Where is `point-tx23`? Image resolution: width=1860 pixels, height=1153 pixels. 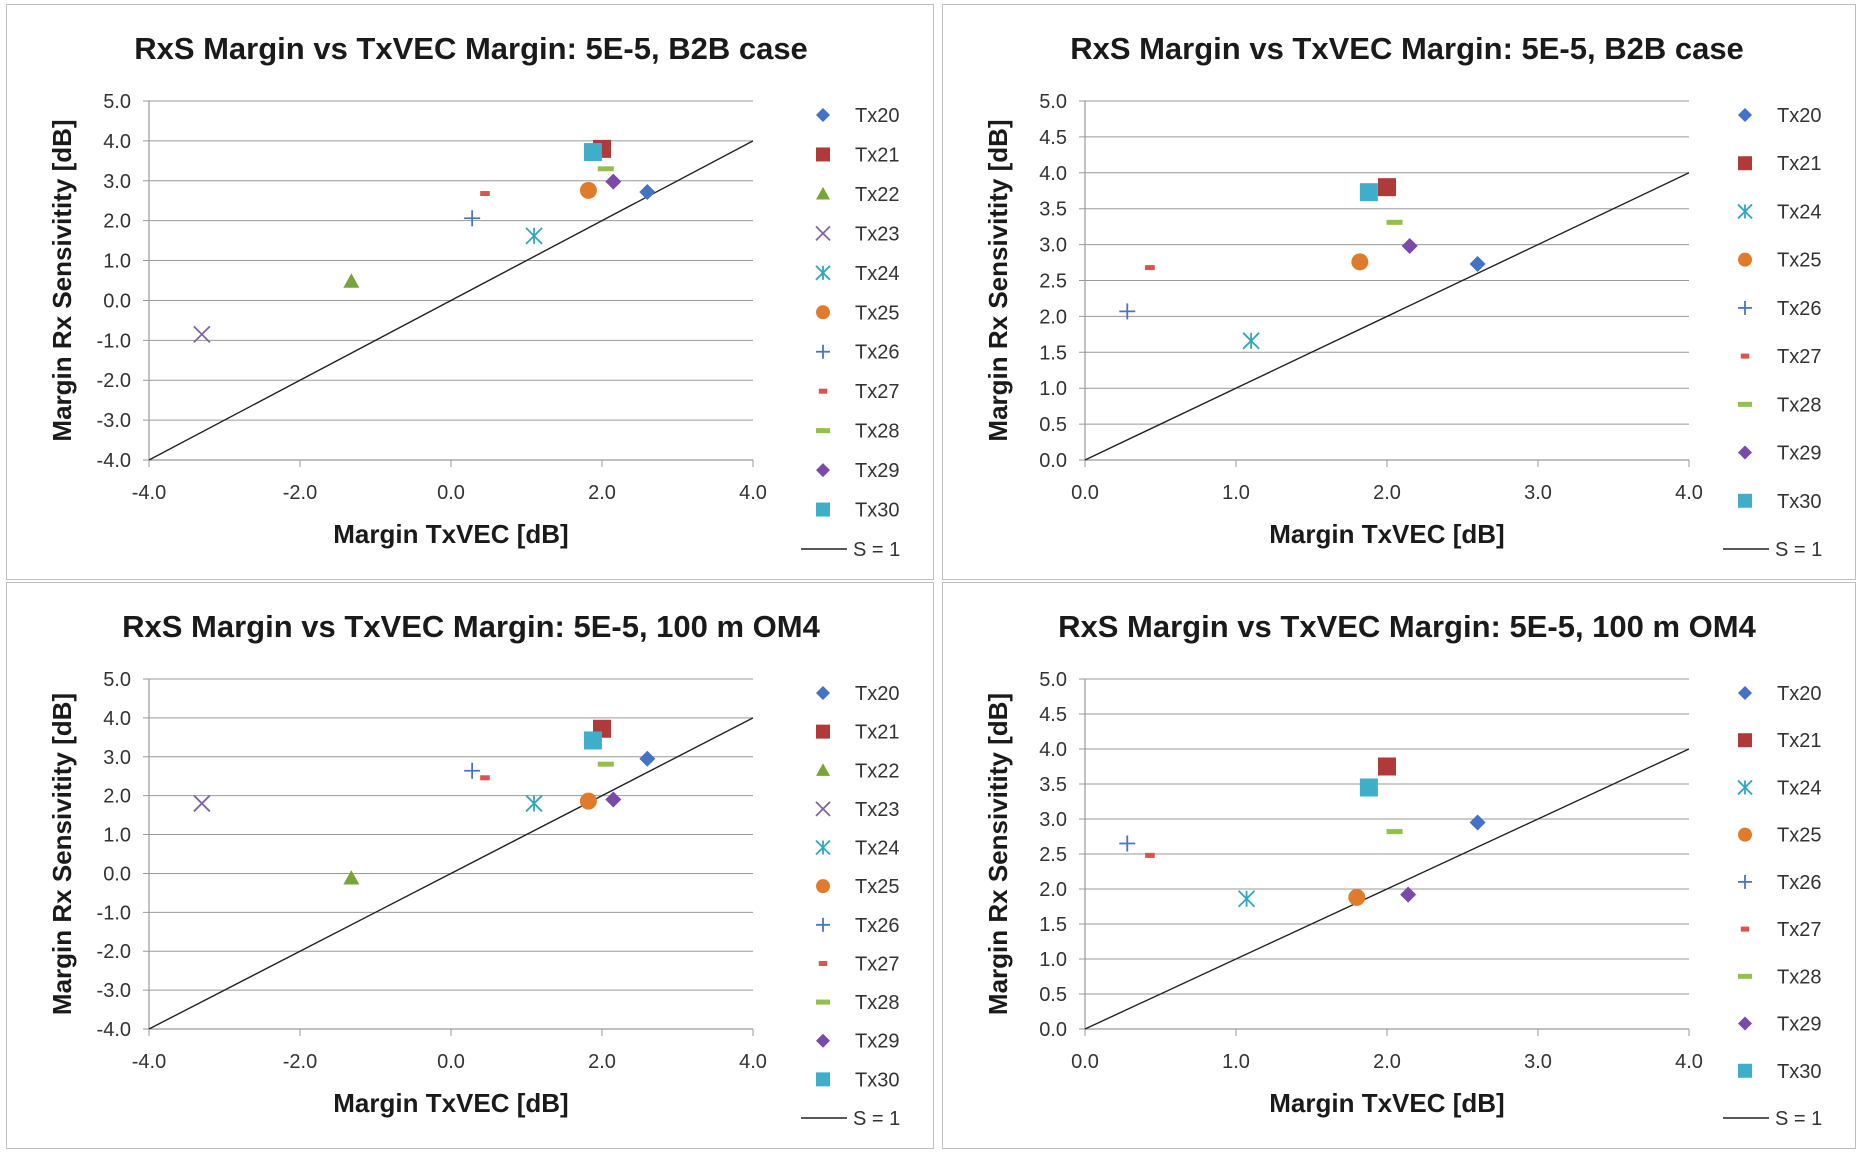
point-tx23 is located at coordinates (202, 334).